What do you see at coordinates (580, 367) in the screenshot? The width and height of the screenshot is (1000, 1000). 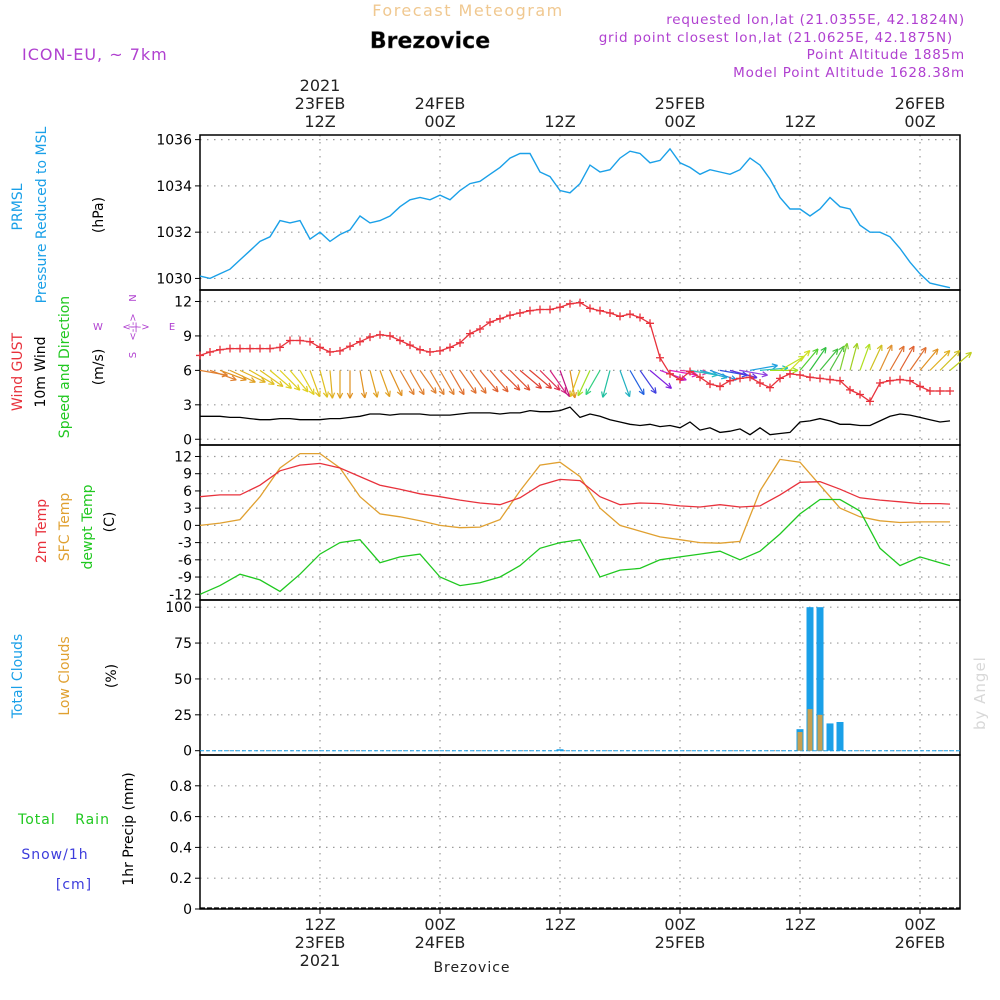 I see `wind-frame` at bounding box center [580, 367].